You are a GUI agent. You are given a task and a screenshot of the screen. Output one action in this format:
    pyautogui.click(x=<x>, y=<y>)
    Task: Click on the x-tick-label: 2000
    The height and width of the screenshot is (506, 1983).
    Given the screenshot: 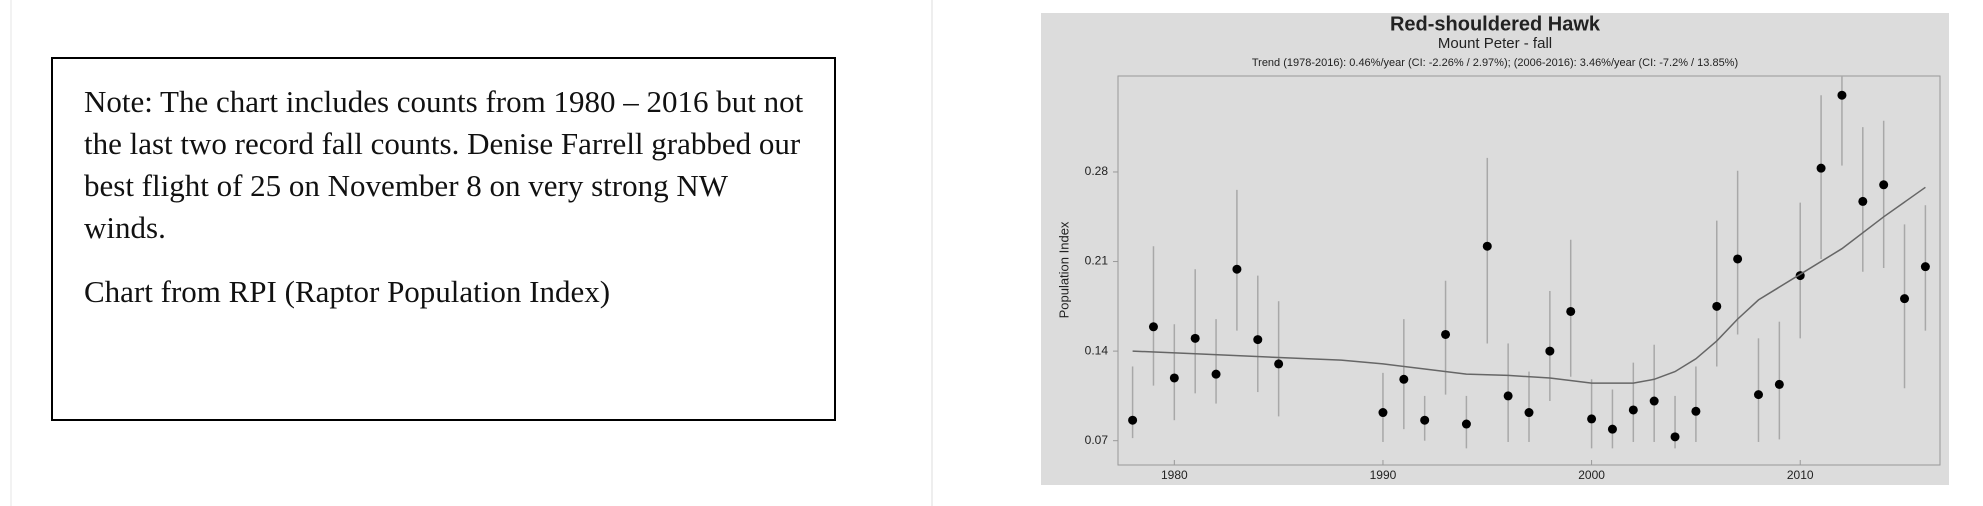 What is the action you would take?
    pyautogui.click(x=1591, y=475)
    